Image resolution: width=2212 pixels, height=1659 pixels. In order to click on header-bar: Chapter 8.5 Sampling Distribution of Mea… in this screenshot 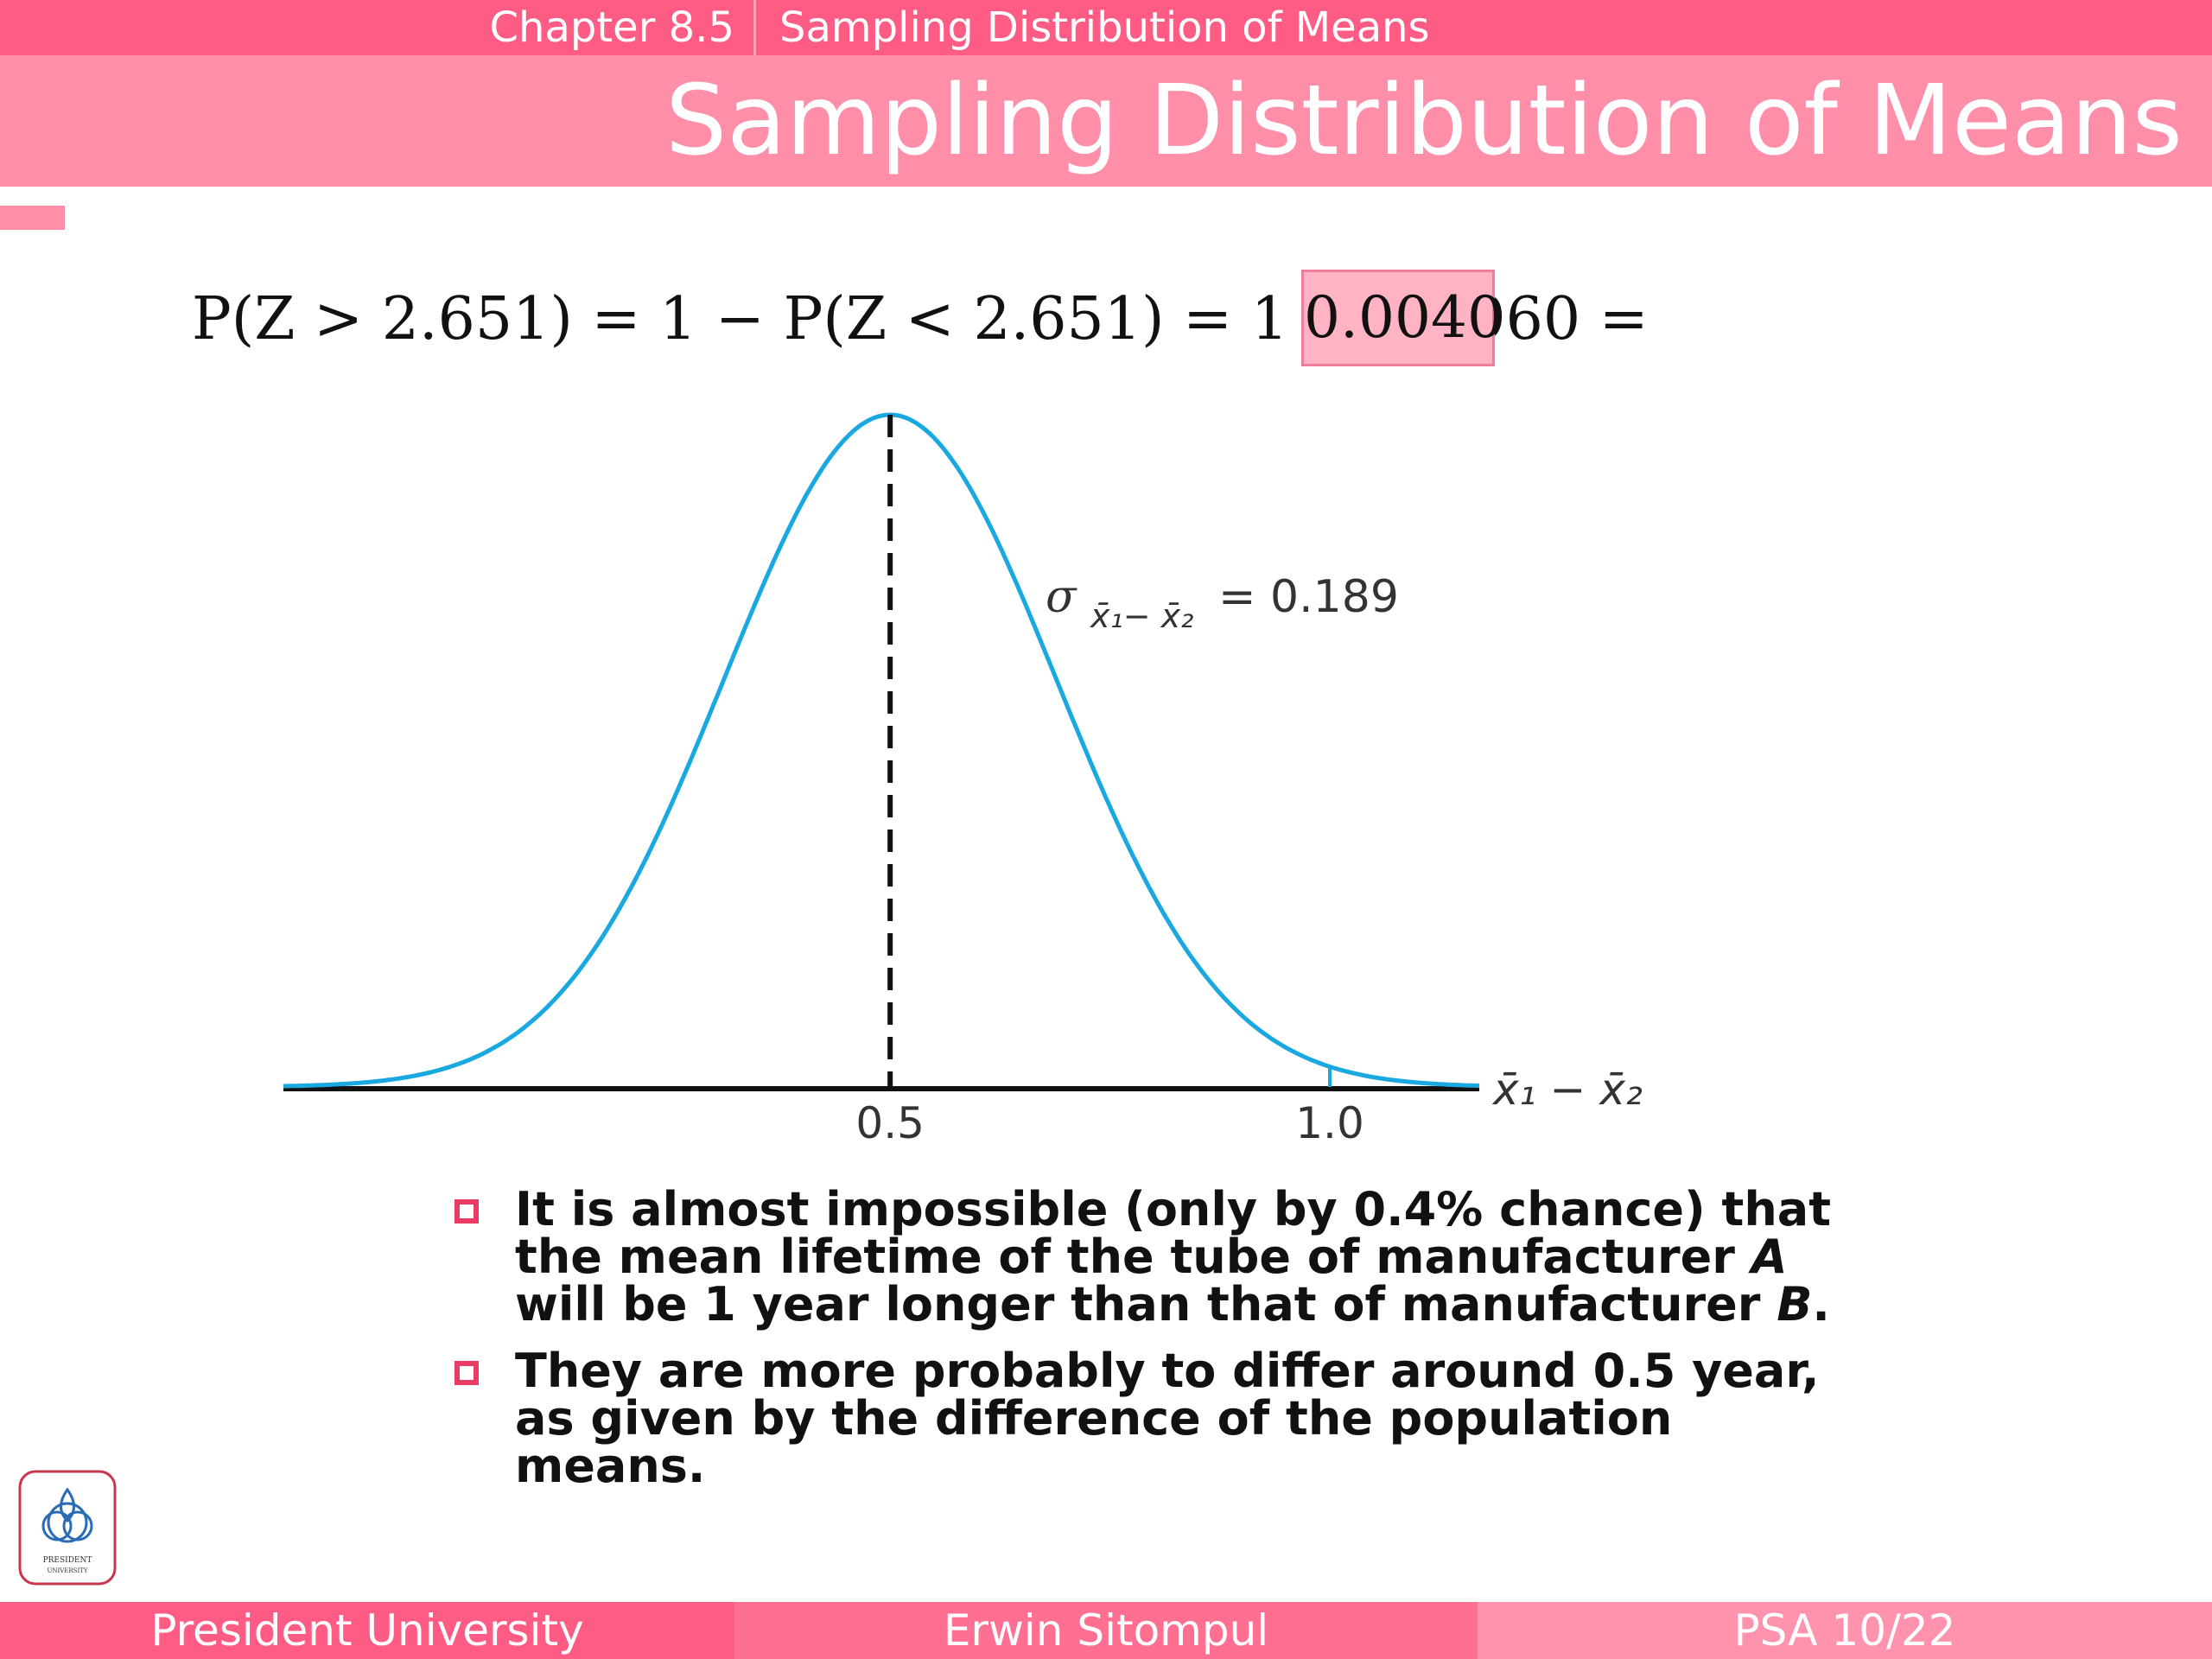, I will do `click(1106, 27)`.